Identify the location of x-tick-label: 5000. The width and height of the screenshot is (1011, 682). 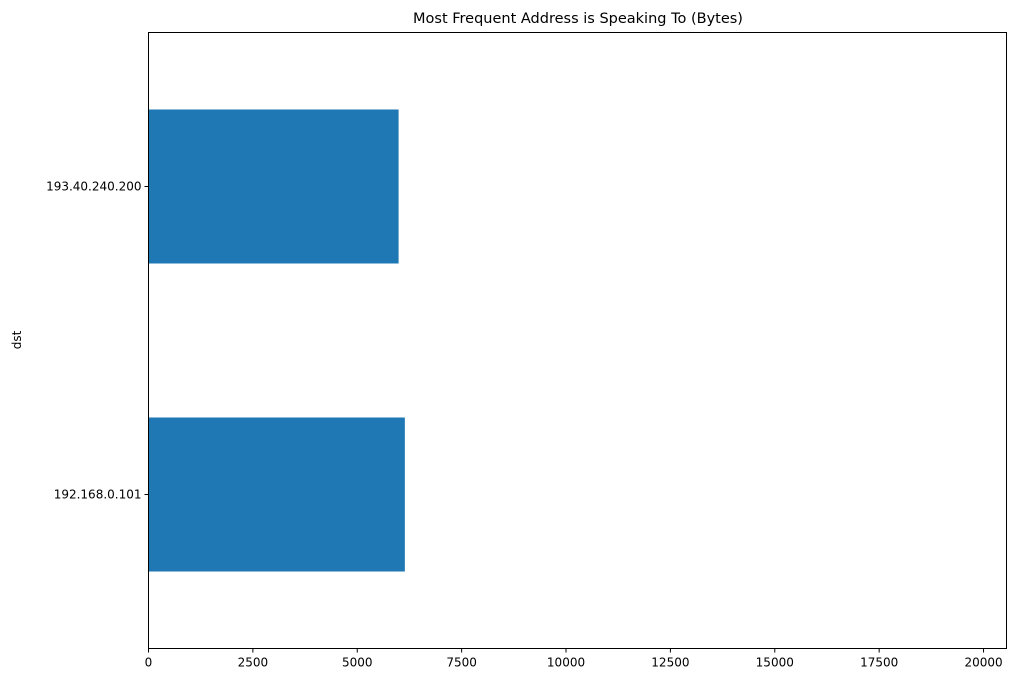
(357, 663).